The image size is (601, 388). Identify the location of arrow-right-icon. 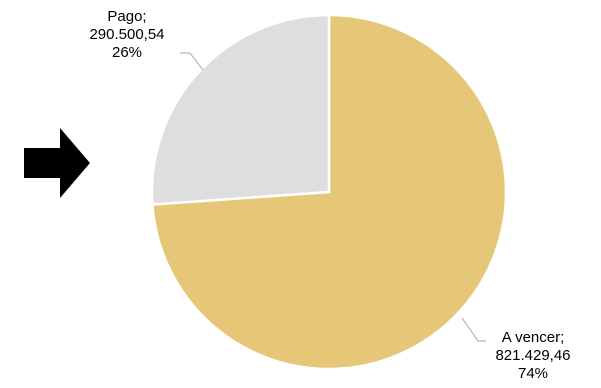
(57, 163).